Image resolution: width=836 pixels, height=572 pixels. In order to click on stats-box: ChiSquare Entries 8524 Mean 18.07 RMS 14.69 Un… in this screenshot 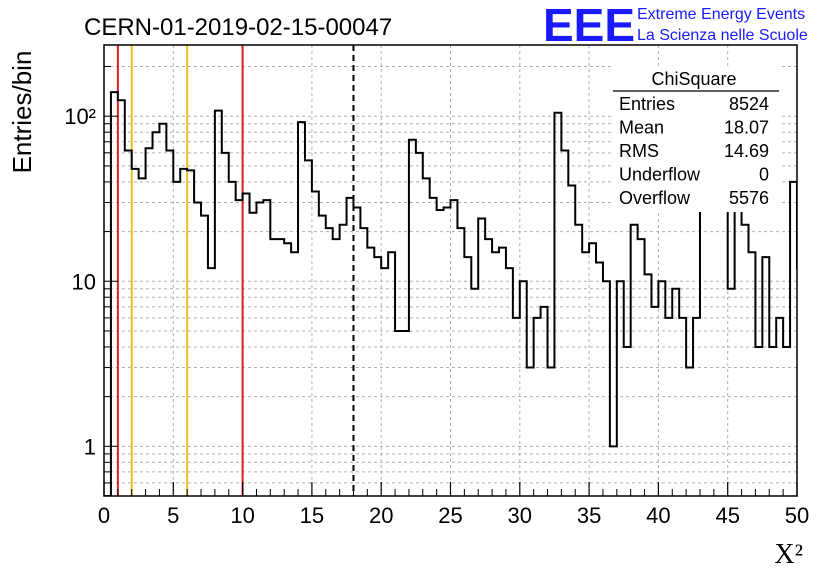, I will do `click(696, 139)`.